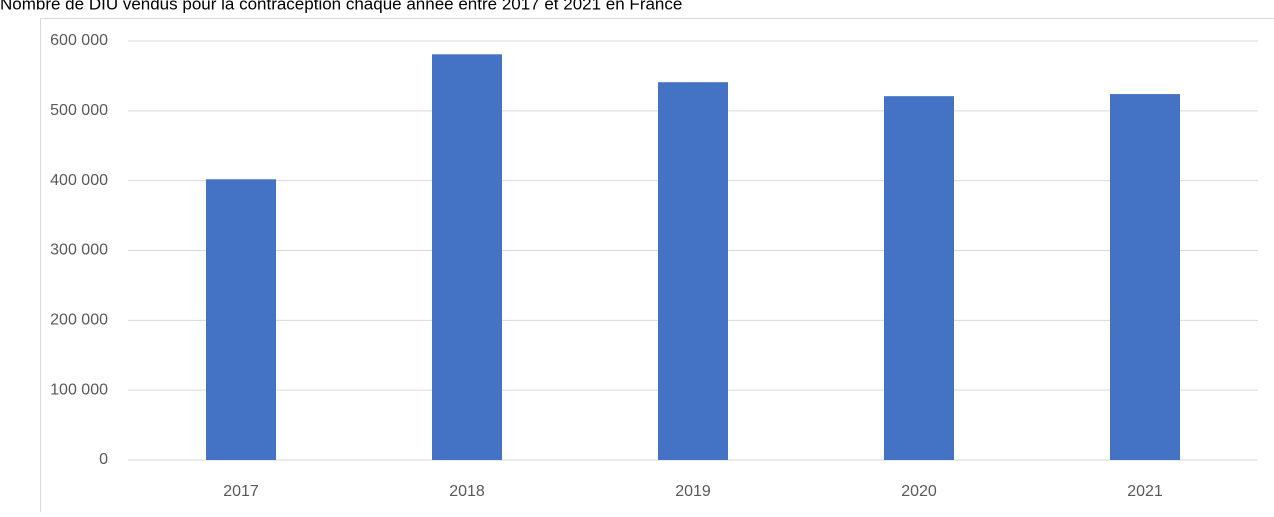 This screenshot has width=1274, height=517. Describe the element at coordinates (103, 459) in the screenshot. I see `y-tick-label: 0` at that location.